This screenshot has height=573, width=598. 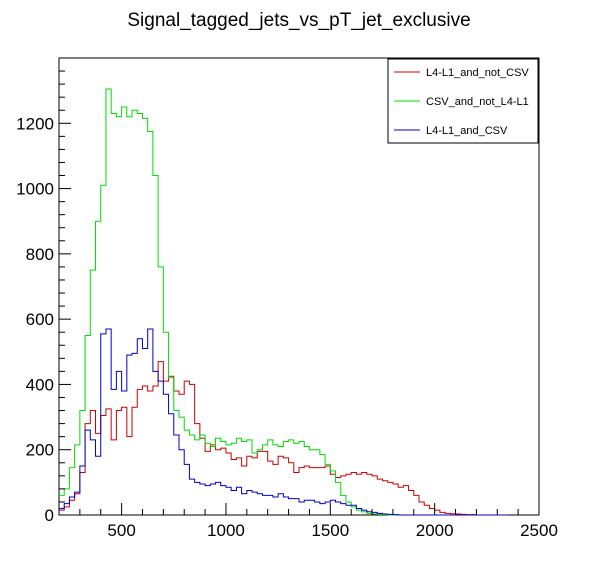 What do you see at coordinates (477, 102) in the screenshot?
I see `legend-label-1: CSV_and_not_L4-L1` at bounding box center [477, 102].